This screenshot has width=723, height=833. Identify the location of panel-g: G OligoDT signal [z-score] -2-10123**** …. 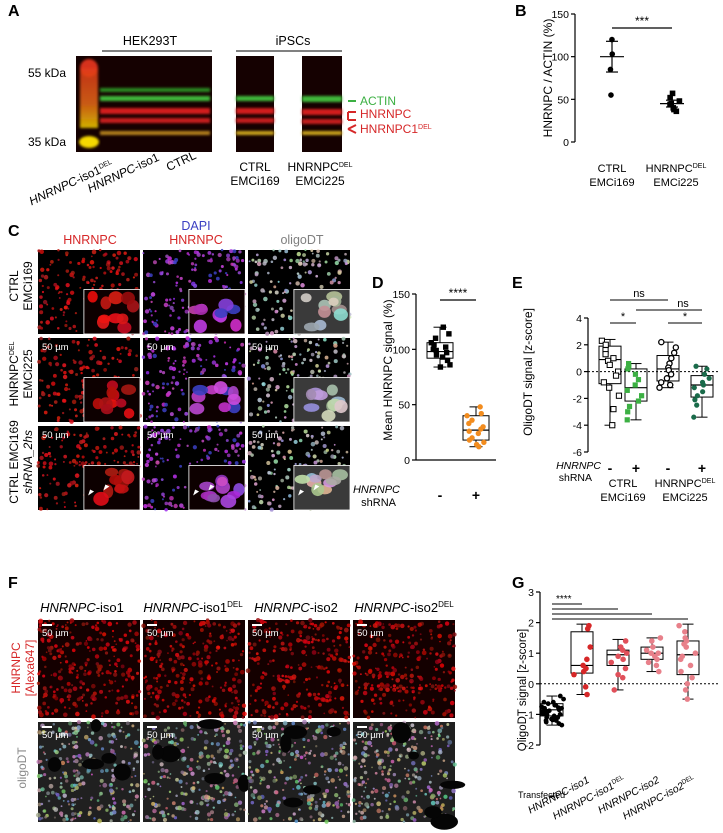
(615, 698).